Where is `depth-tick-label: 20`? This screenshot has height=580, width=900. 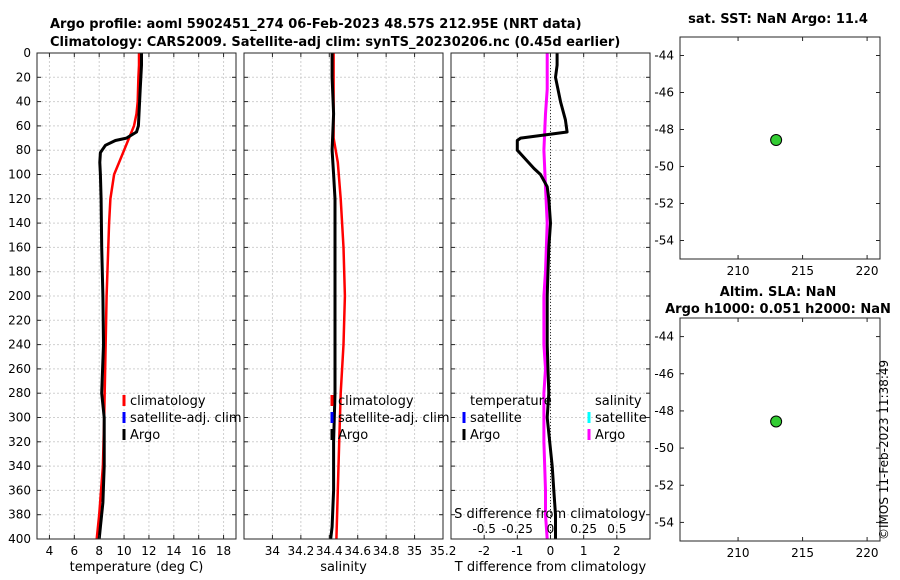 depth-tick-label: 20 is located at coordinates (23, 77).